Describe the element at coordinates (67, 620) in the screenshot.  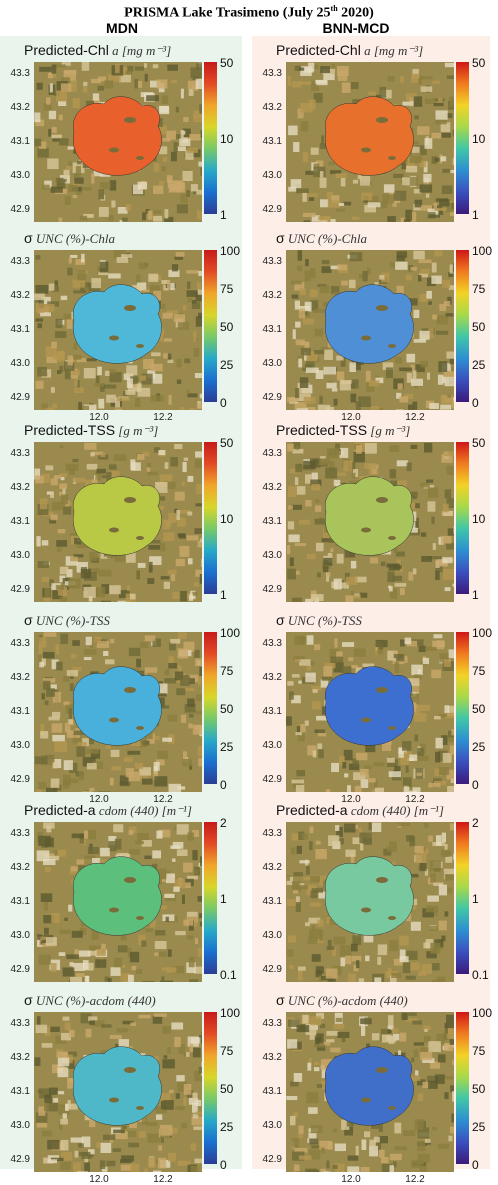
I see `panel-title: σ UNC (%)-TSS` at that location.